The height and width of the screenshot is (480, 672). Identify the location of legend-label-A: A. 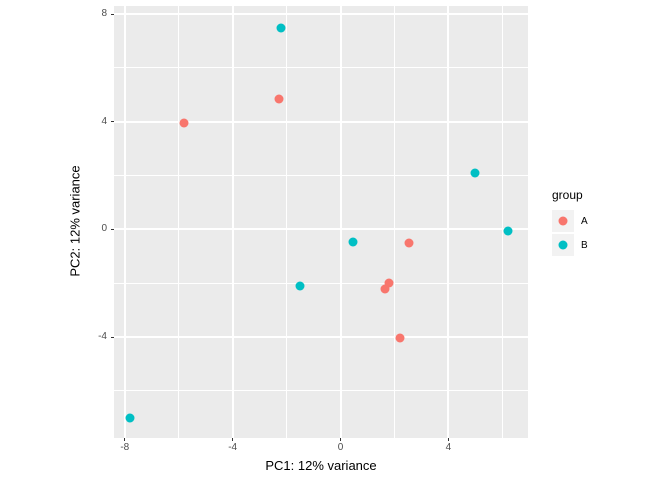
(584, 221).